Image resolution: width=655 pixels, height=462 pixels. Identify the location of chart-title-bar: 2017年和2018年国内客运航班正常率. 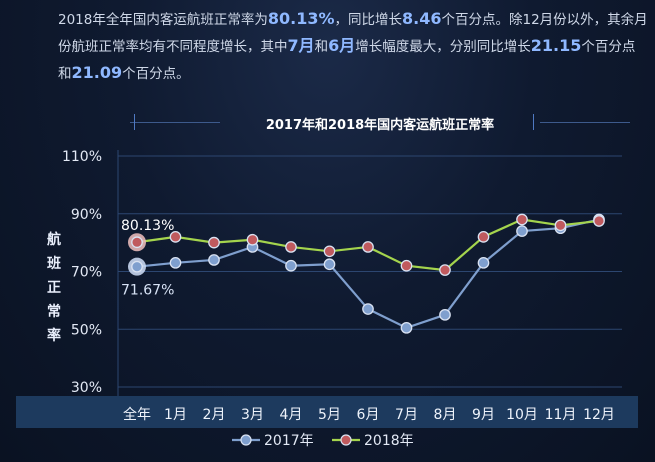
(380, 123).